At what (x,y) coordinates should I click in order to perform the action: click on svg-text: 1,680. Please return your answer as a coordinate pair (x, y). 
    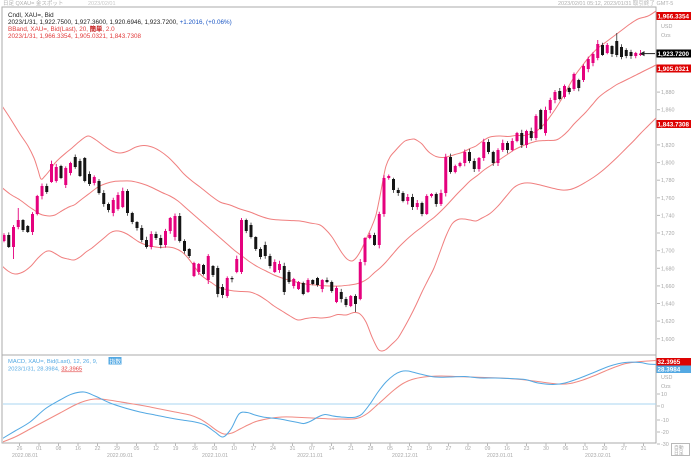
    Looking at the image, I should click on (668, 269).